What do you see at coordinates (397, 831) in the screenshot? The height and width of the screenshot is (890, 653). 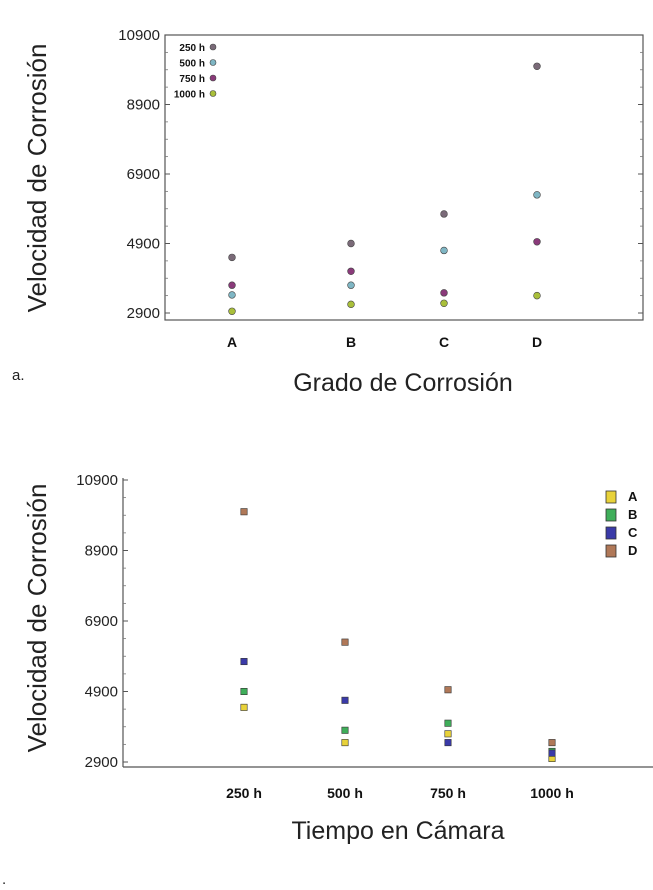 I see `chart-b-x-axis-label: Tiempo en Cámara` at bounding box center [397, 831].